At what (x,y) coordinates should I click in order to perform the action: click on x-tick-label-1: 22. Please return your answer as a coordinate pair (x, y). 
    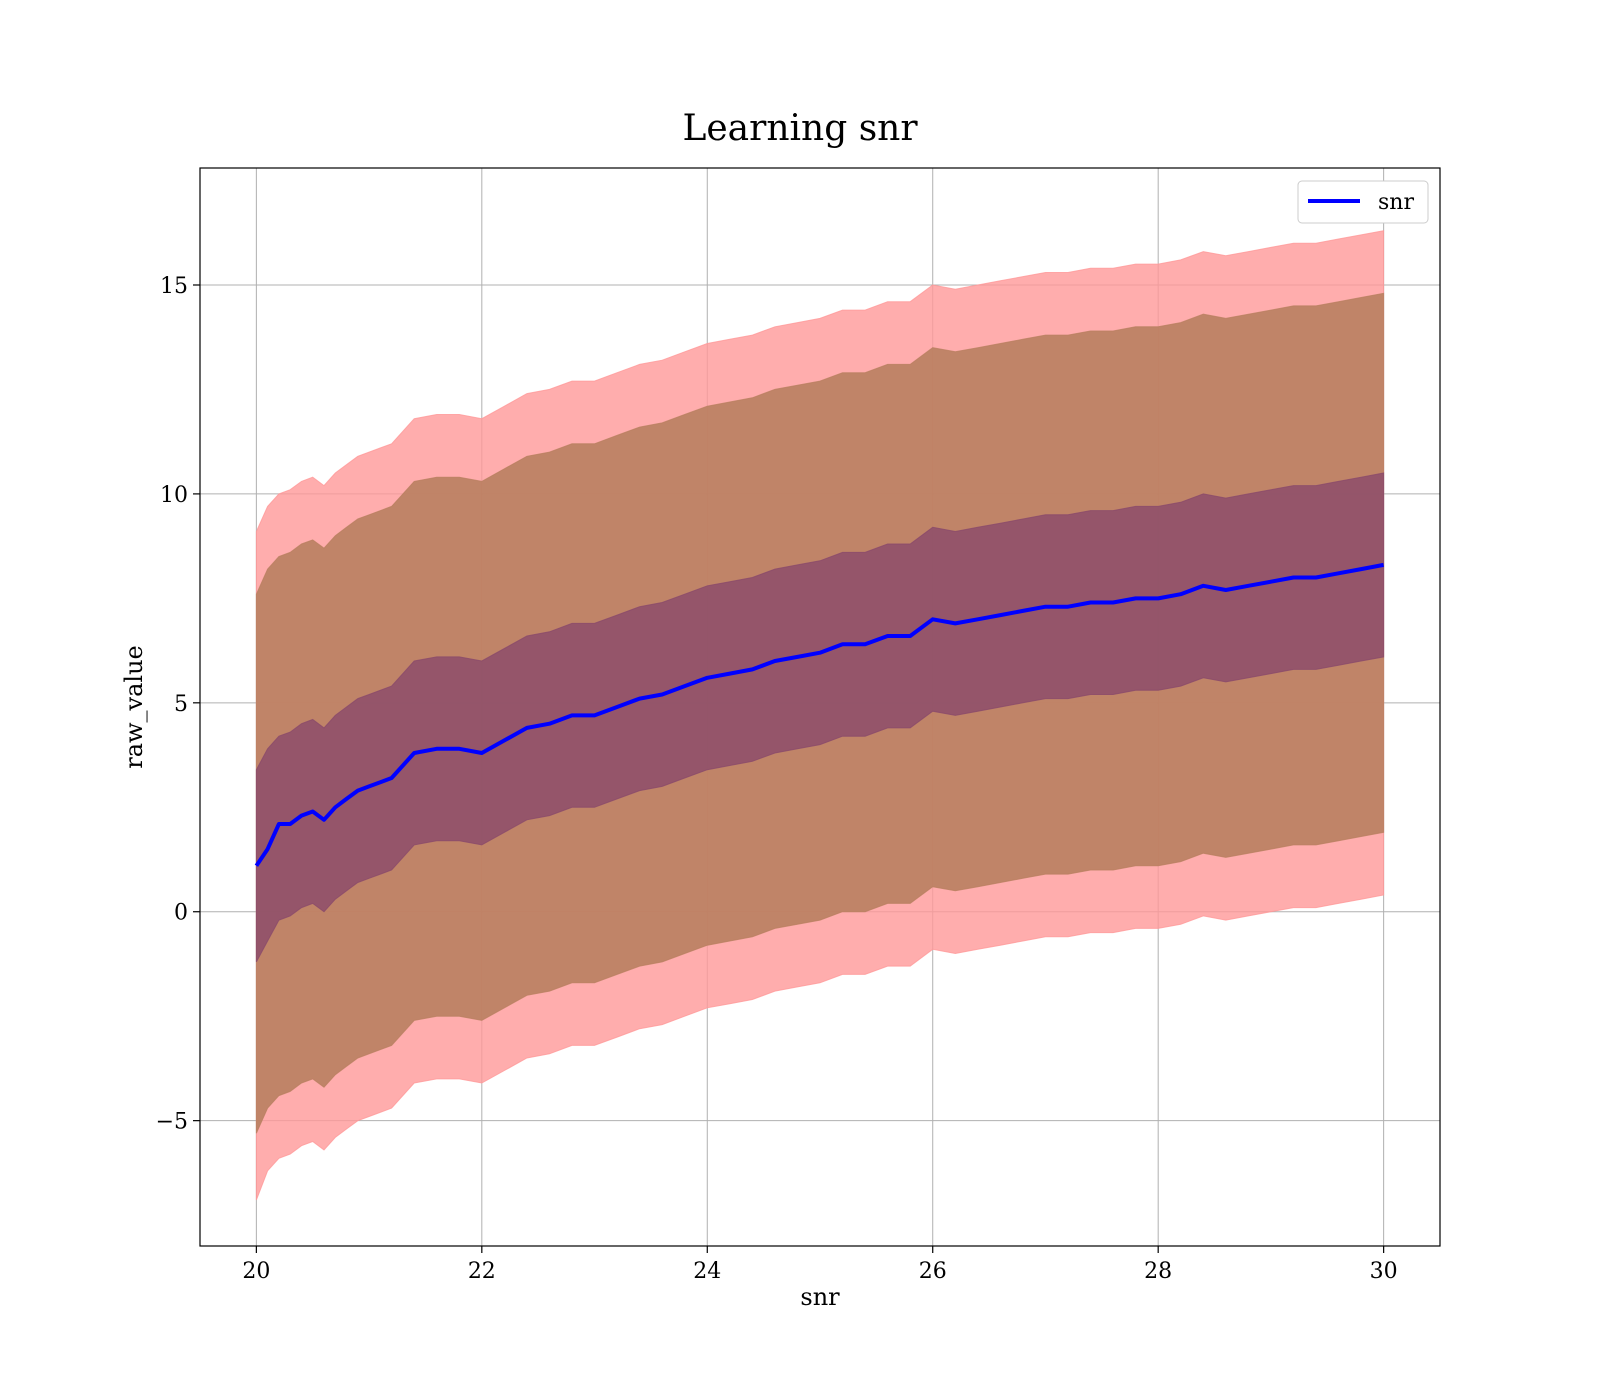
    Looking at the image, I should click on (482, 1271).